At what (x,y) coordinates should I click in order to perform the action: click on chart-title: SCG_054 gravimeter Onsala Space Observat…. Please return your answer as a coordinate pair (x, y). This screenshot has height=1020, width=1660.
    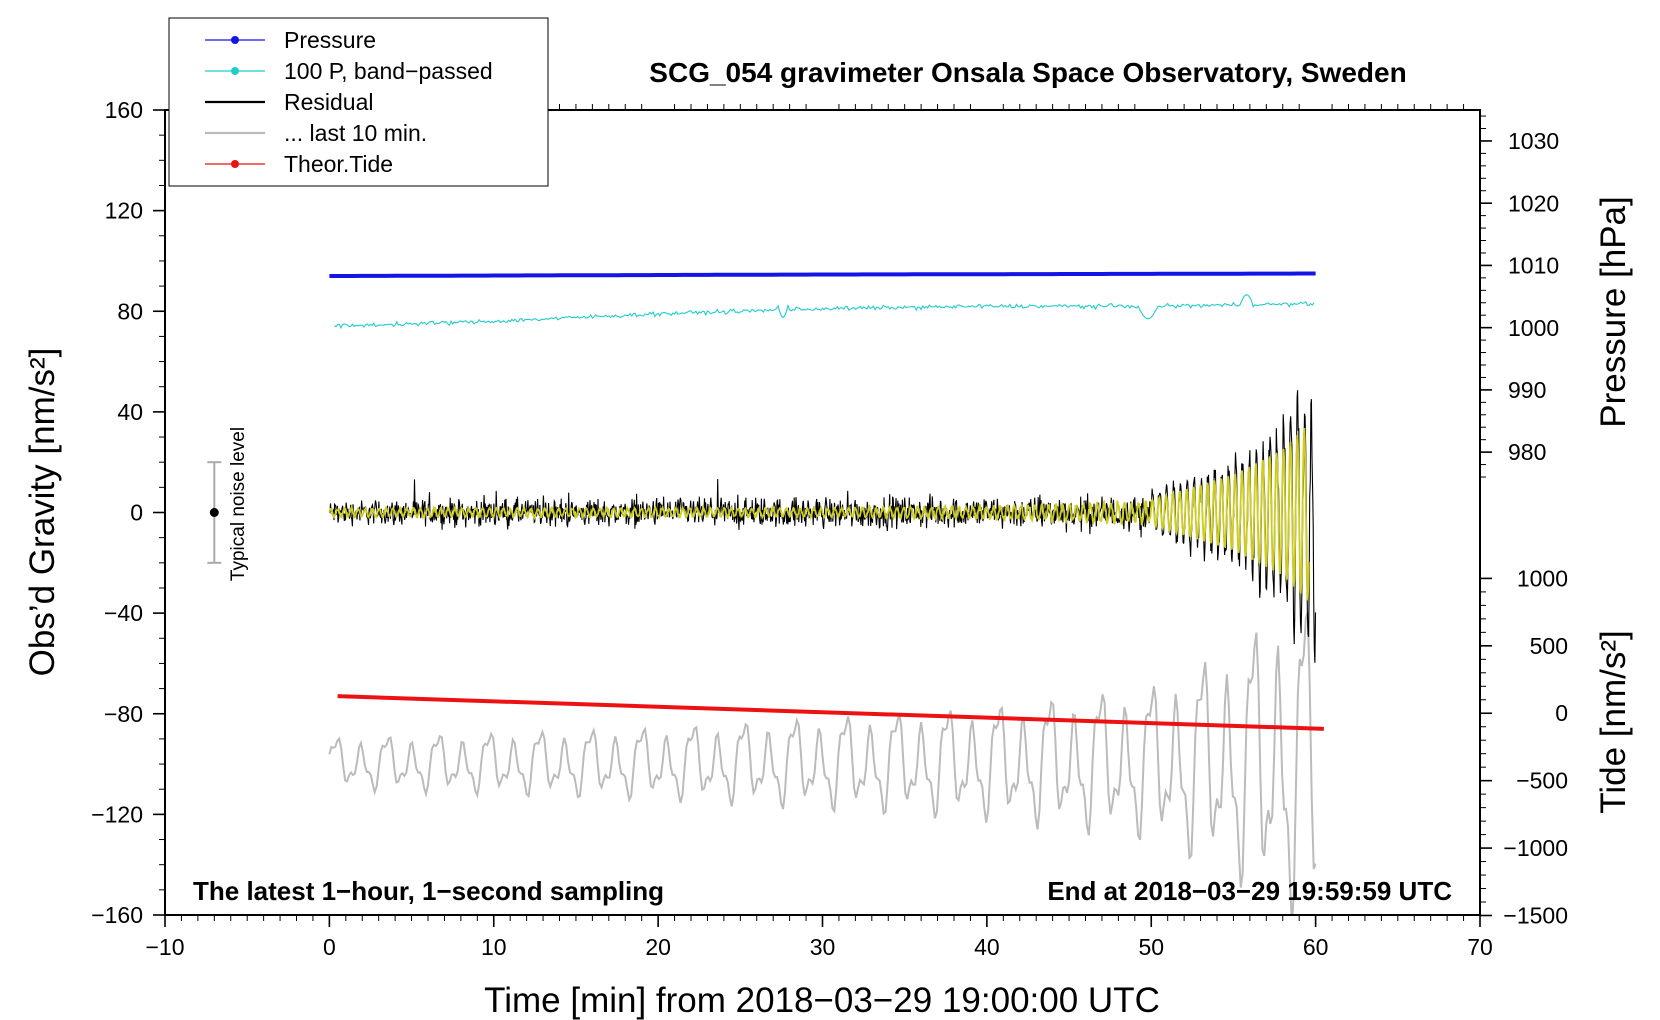
    Looking at the image, I should click on (1027, 72).